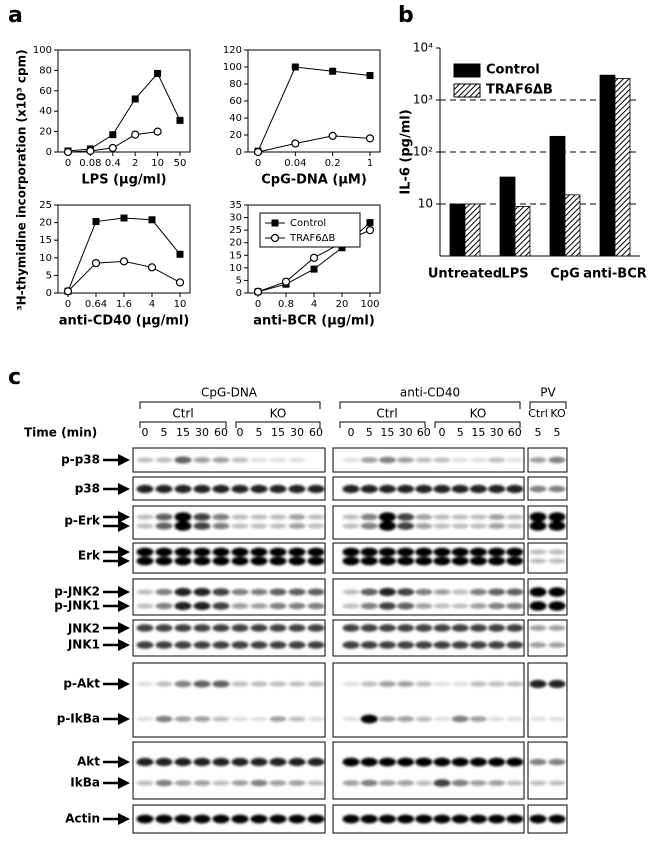  Describe the element at coordinates (89, 556) in the screenshot. I see `row-label: Erk` at that location.